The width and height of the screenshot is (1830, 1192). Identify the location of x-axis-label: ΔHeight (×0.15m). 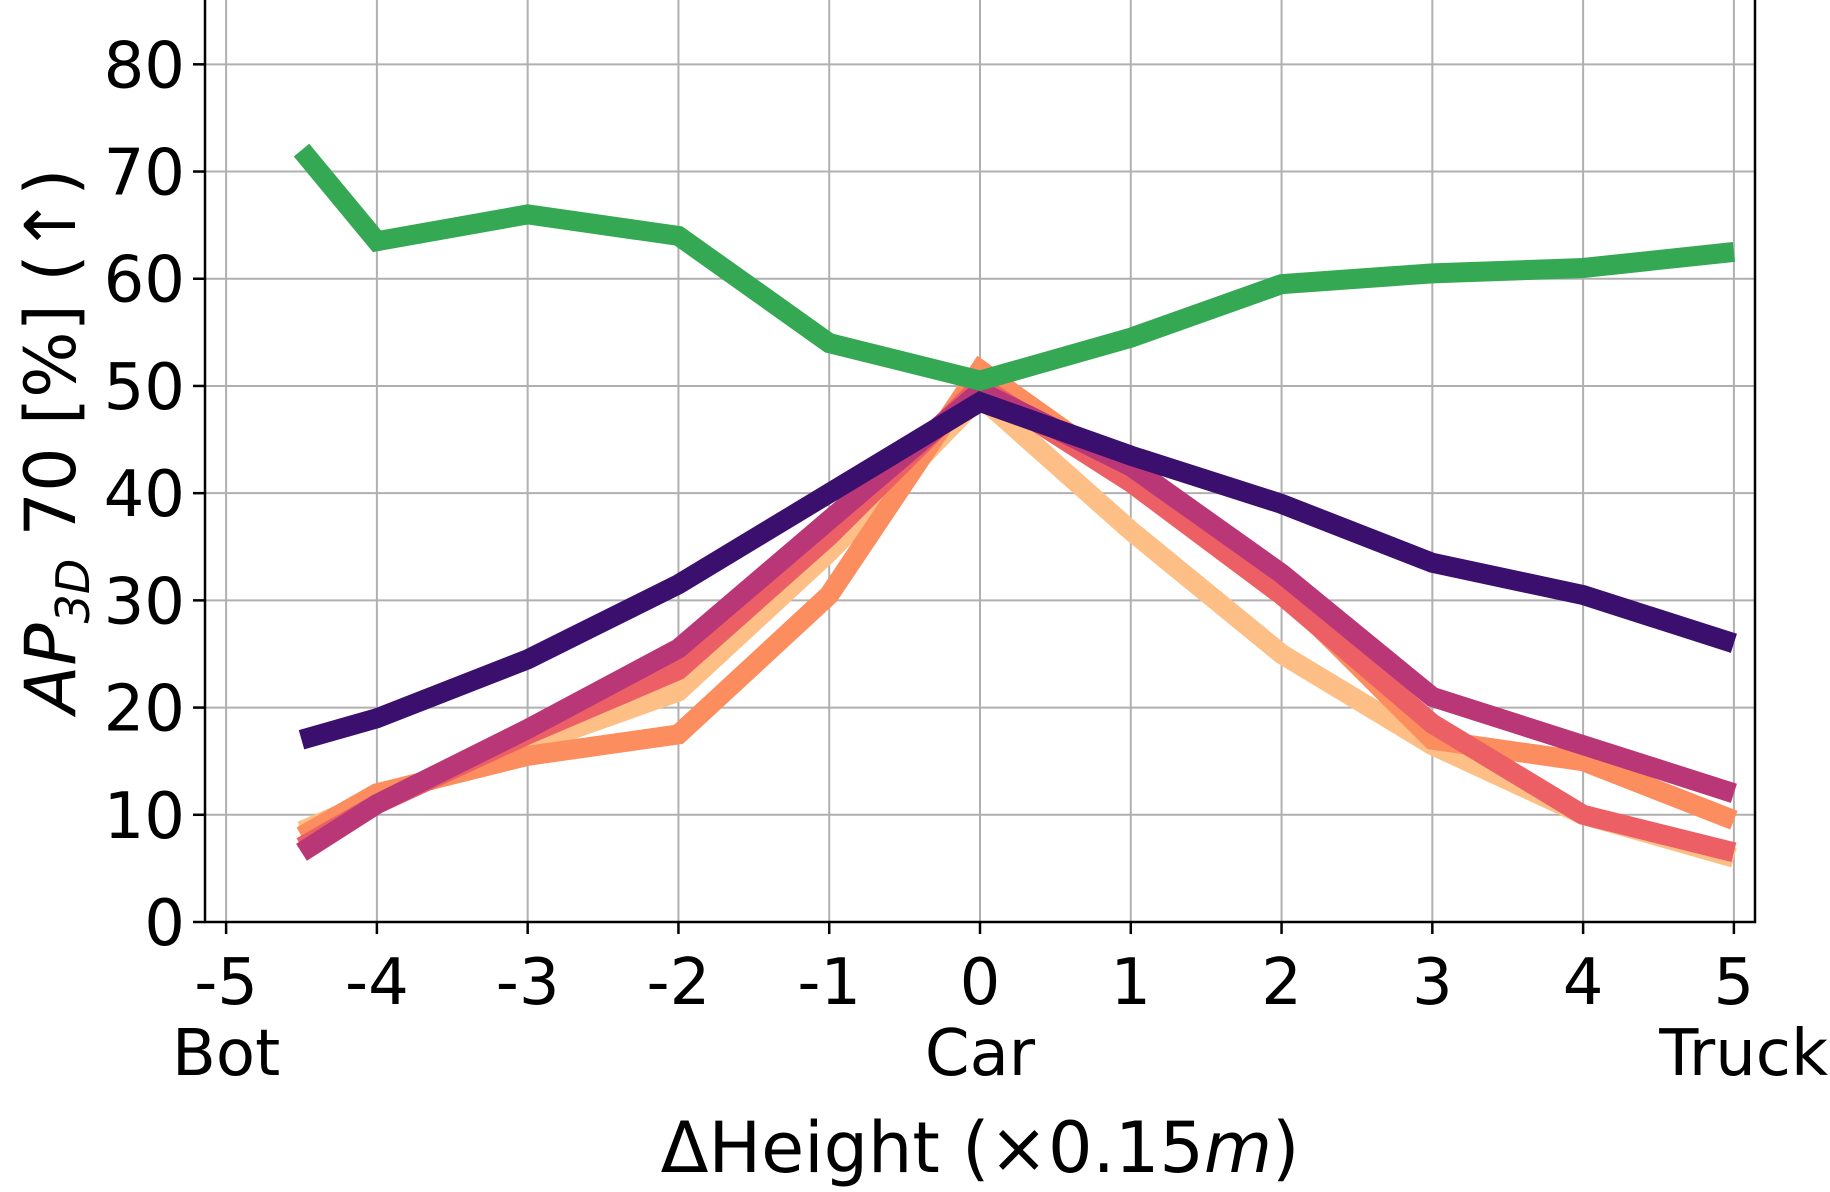
(980, 1148).